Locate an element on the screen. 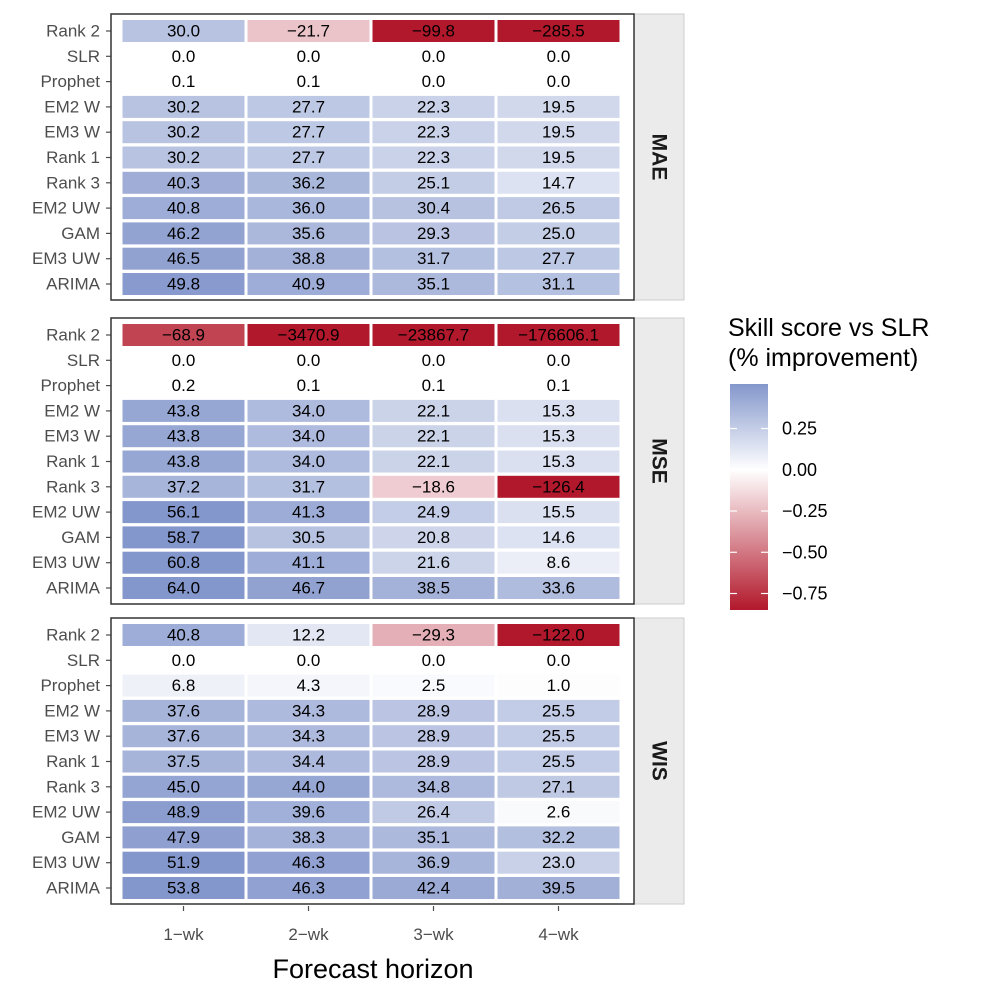 The height and width of the screenshot is (992, 997). cell-value-label: 26.5 is located at coordinates (558, 208).